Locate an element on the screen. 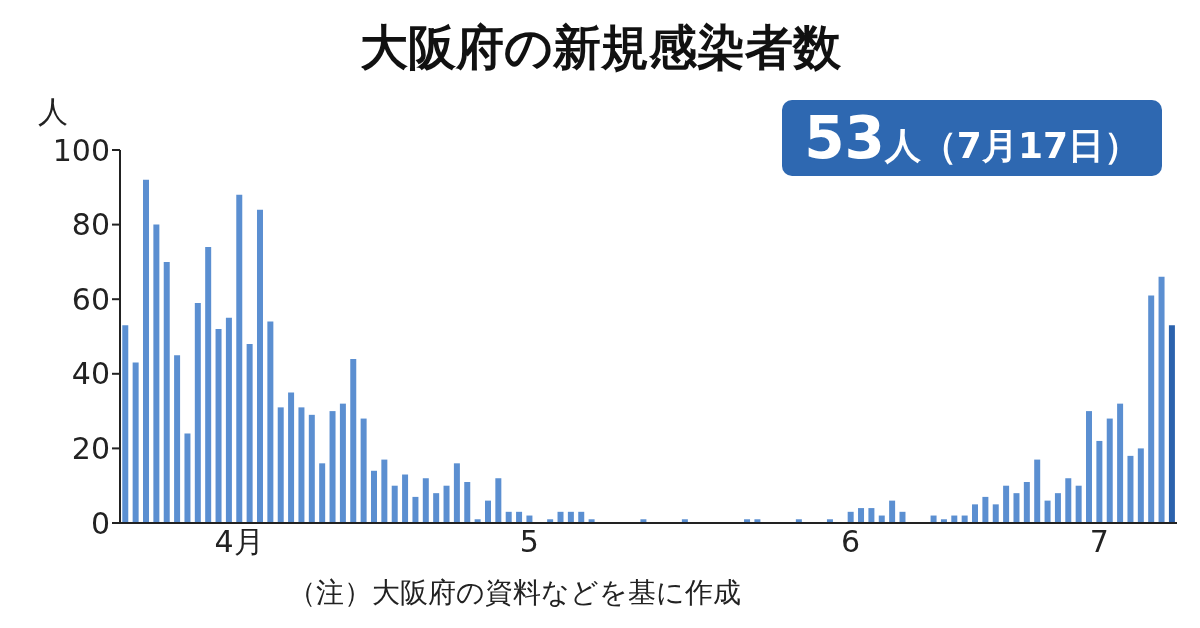  y-tick-label: 20 is located at coordinates (90, 449).